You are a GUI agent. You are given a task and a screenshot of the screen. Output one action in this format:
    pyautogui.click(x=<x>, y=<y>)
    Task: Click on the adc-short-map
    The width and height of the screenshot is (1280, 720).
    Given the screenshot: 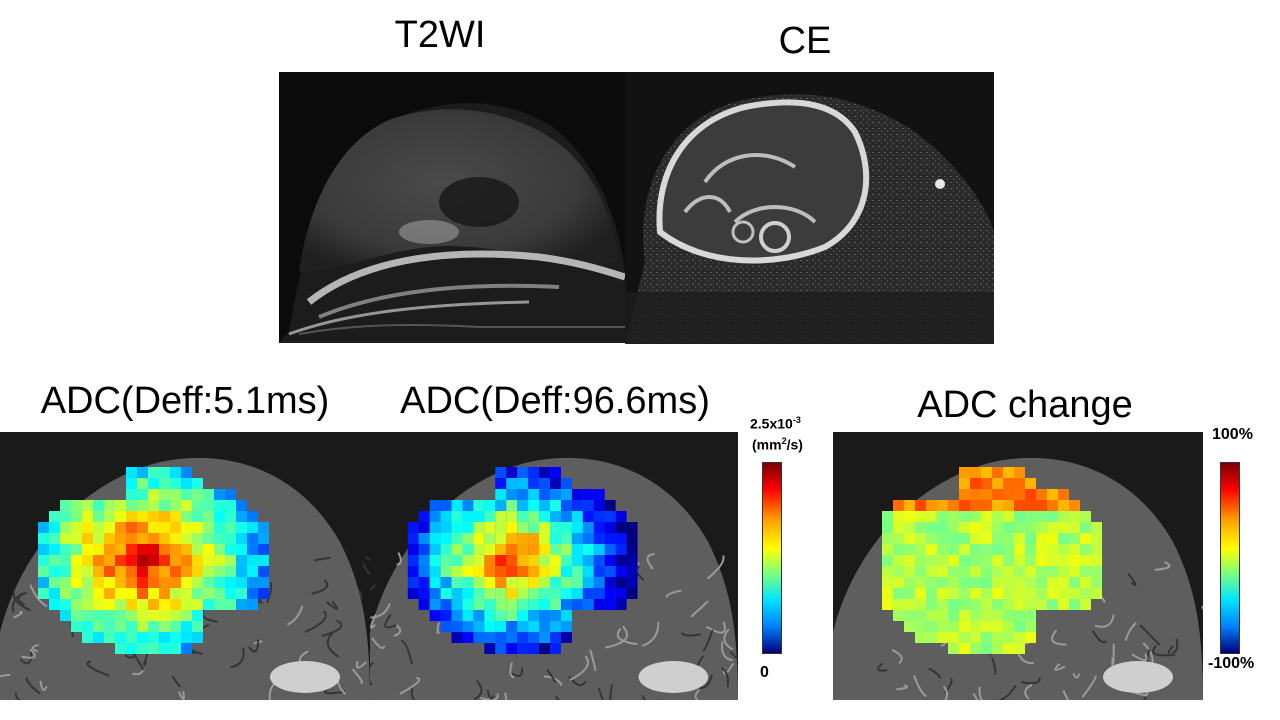 What is the action you would take?
    pyautogui.click(x=185, y=566)
    